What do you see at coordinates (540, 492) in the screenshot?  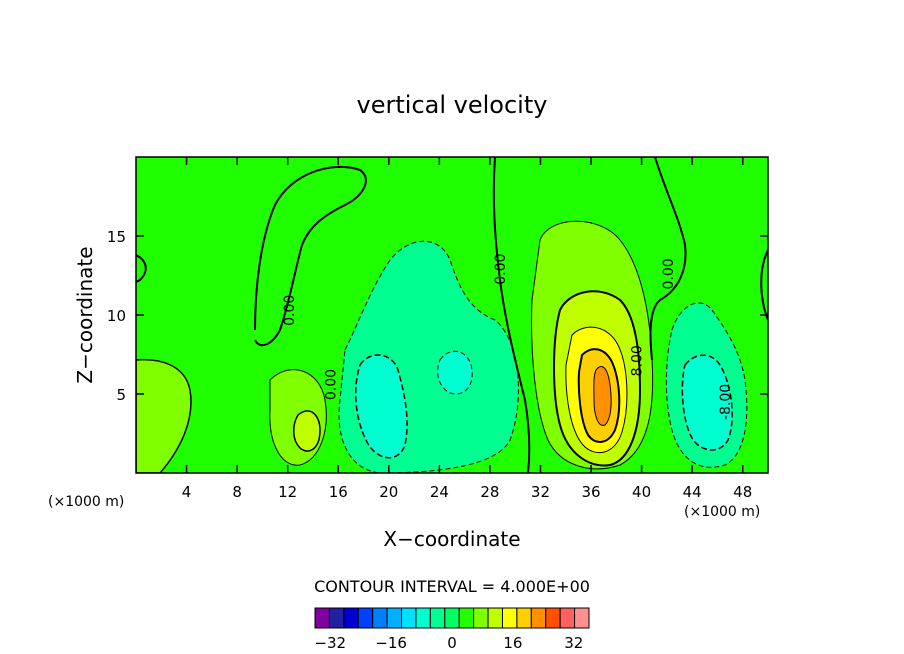 I see `x-tick-label: 32` at bounding box center [540, 492].